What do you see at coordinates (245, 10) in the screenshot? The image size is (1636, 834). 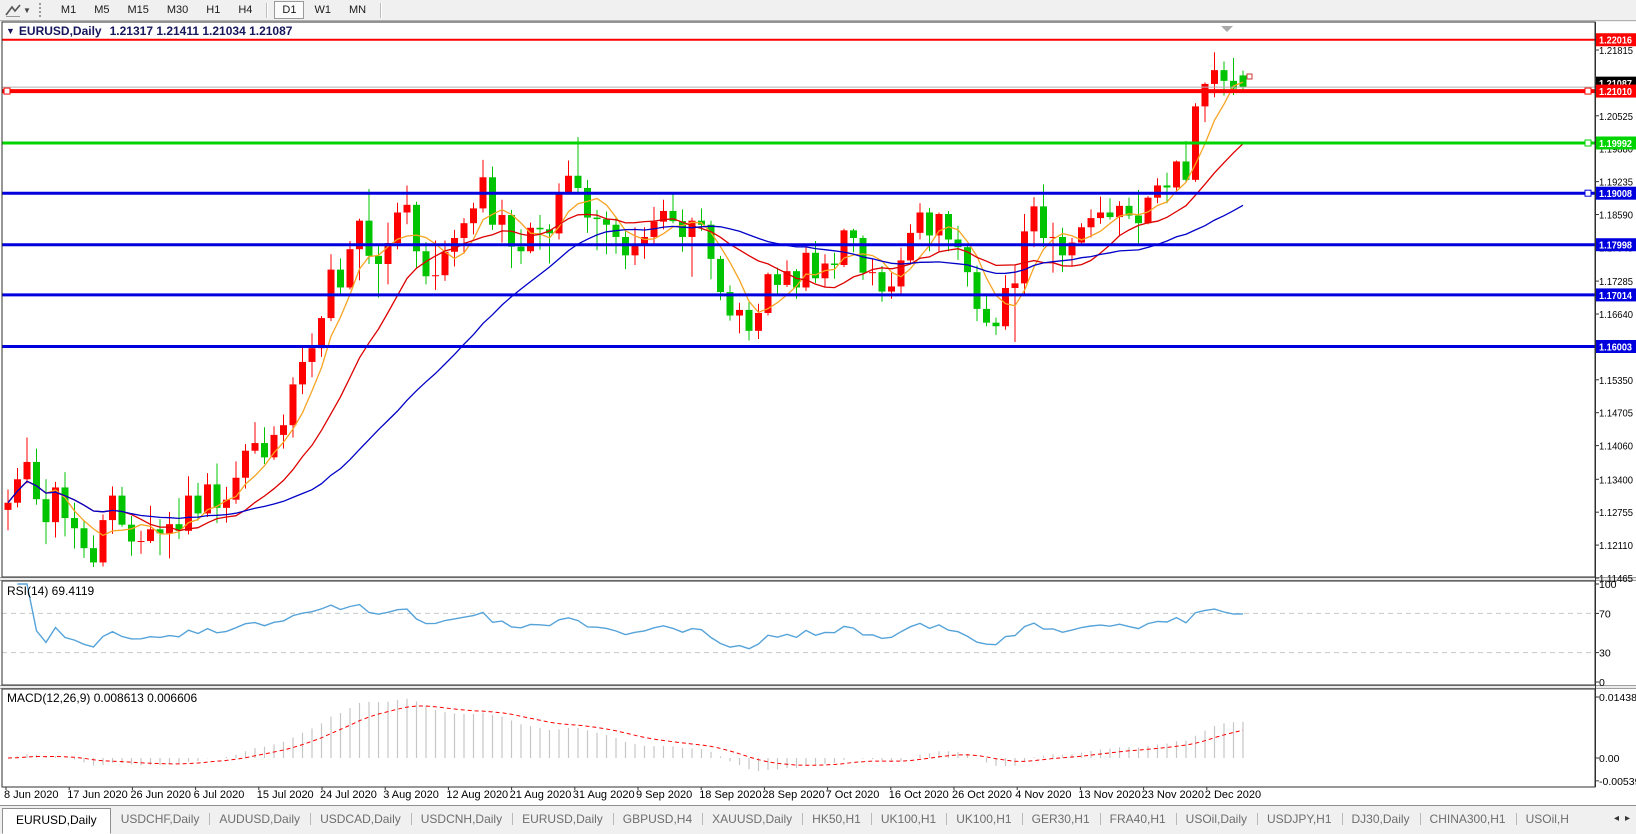 I see `timeframe-button-H4: H4` at bounding box center [245, 10].